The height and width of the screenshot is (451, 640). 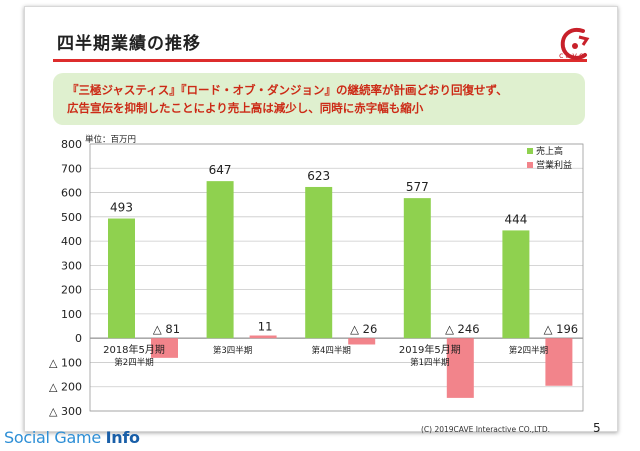 What do you see at coordinates (561, 329) in the screenshot?
I see `profit-data-label: △ 196` at bounding box center [561, 329].